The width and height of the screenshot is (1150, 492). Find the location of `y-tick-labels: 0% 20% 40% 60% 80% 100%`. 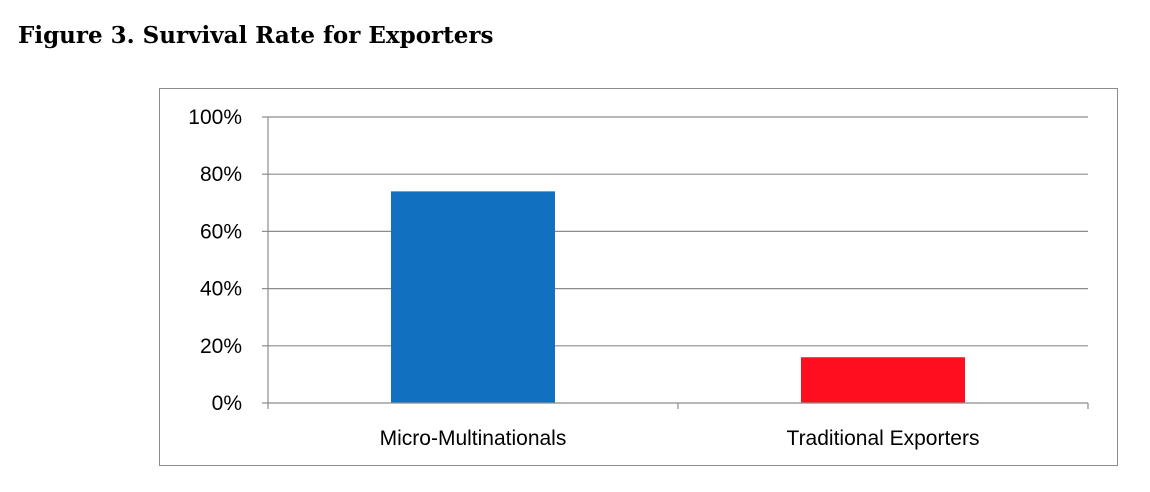

y-tick-labels: 0% 20% 40% 60% 80% 100% is located at coordinates (215, 260).